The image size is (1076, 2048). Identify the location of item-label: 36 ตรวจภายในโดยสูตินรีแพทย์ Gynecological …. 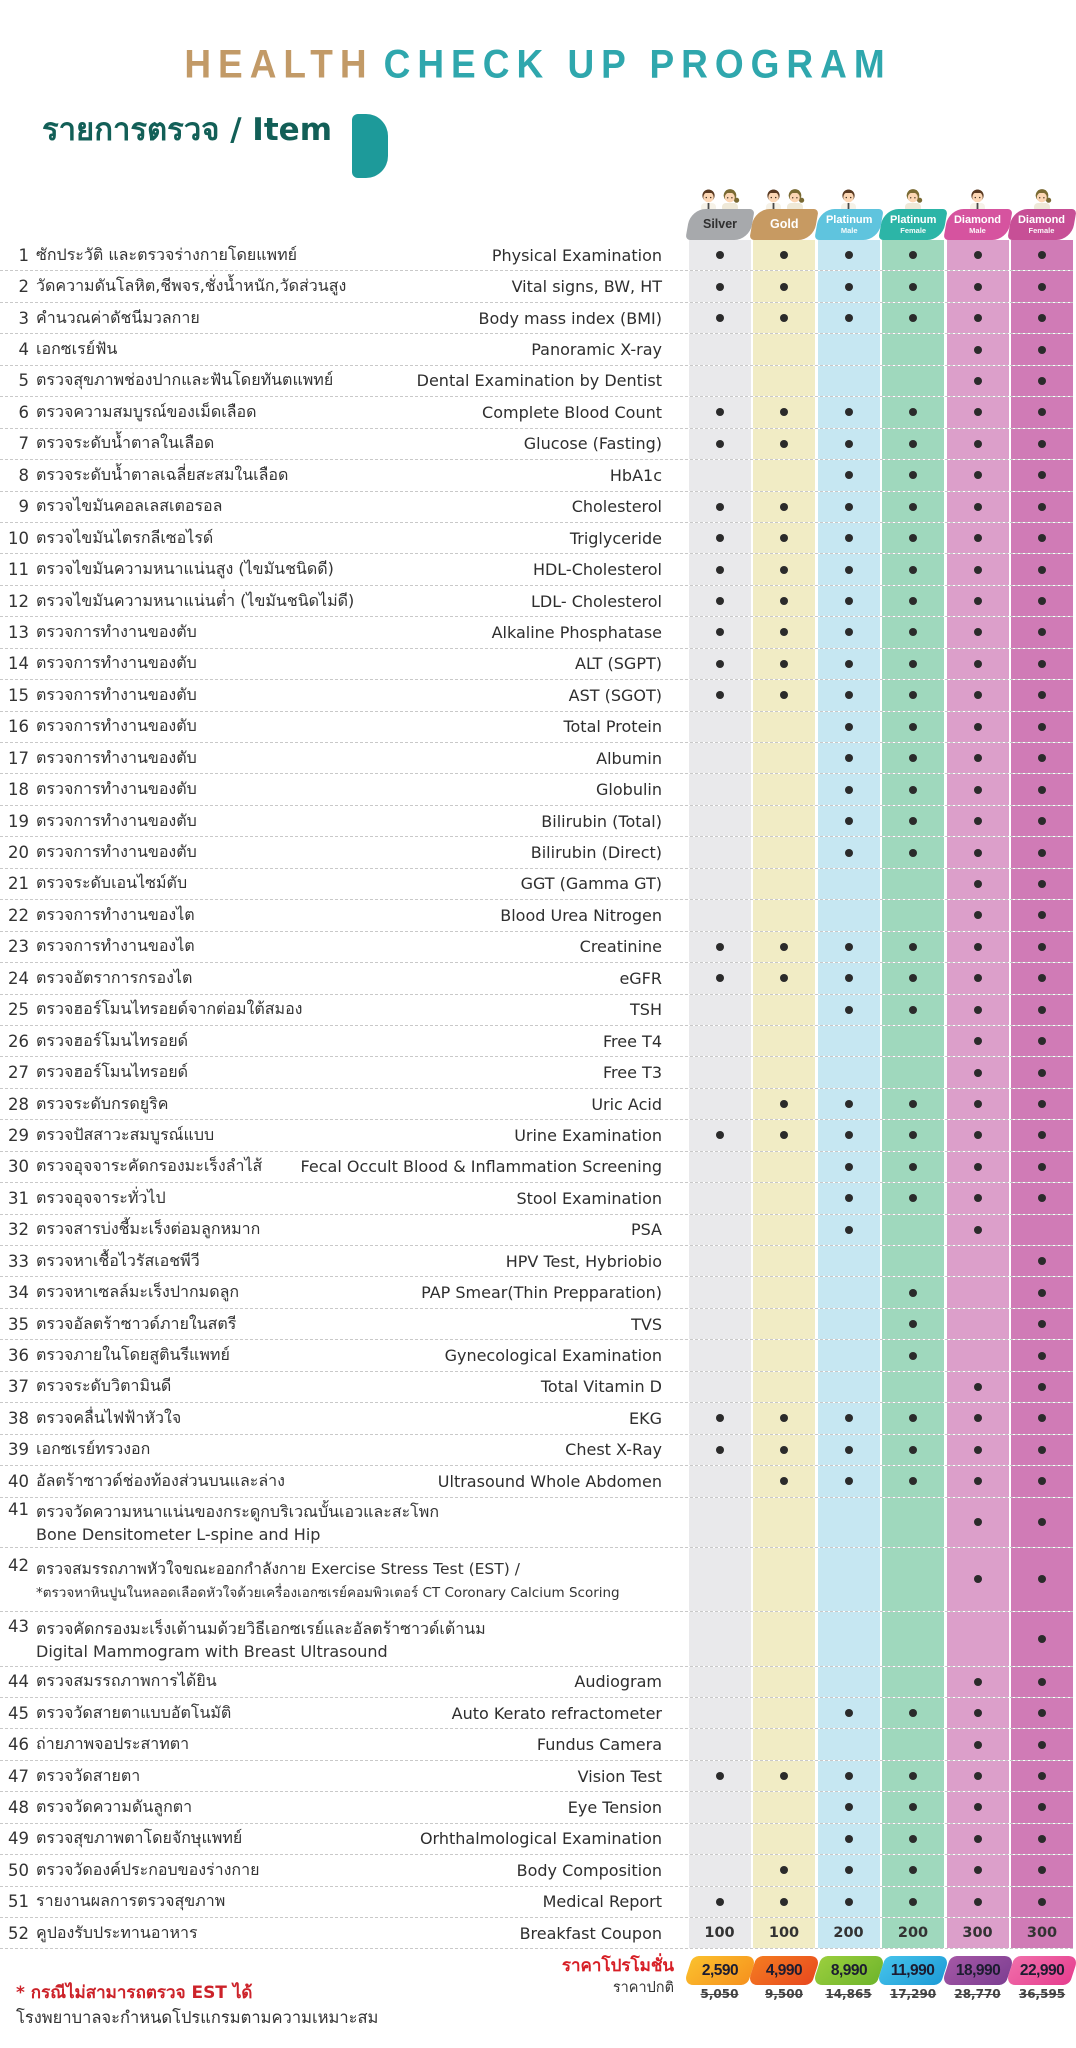
(343, 1355).